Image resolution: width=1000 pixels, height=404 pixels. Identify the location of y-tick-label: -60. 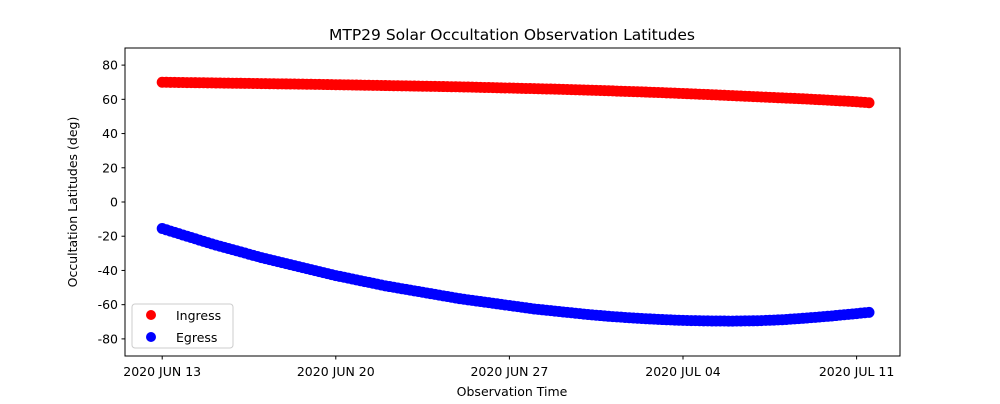
(108, 304).